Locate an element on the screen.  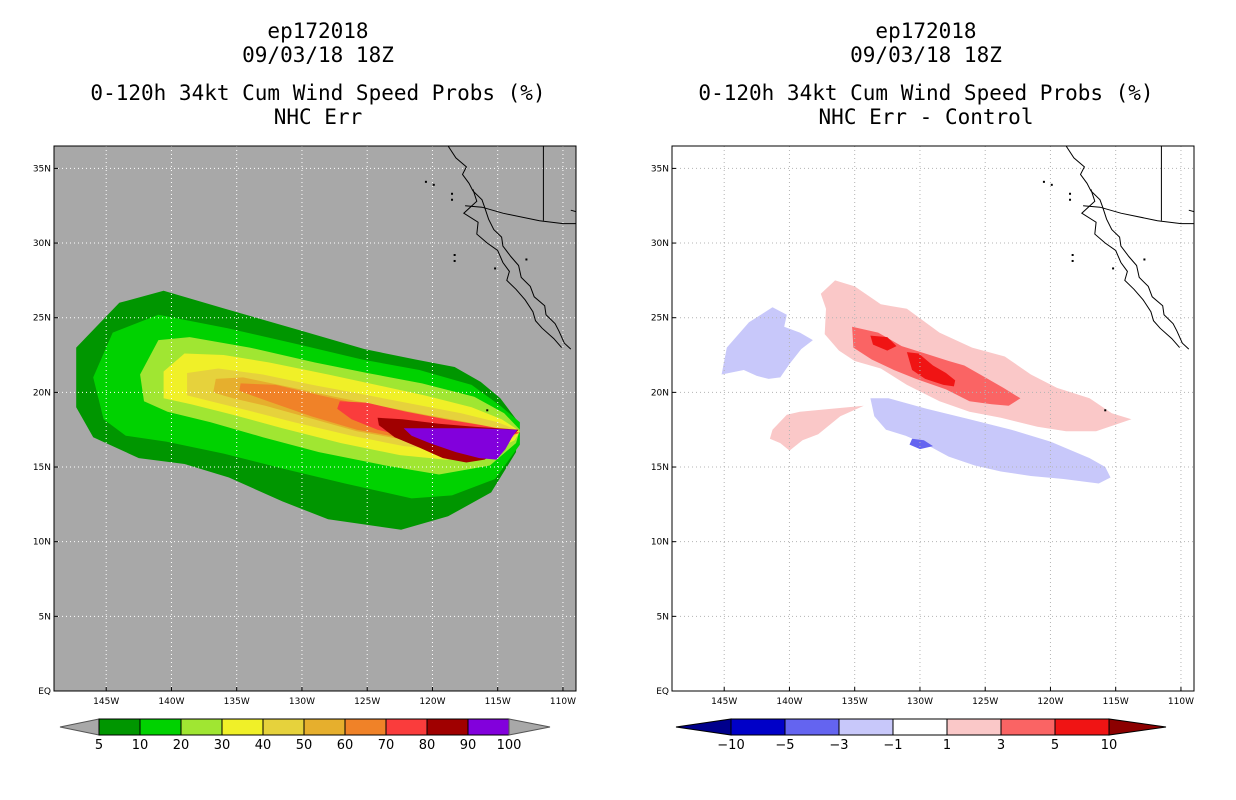
right-colorbar-end-high is located at coordinates (1137, 727).